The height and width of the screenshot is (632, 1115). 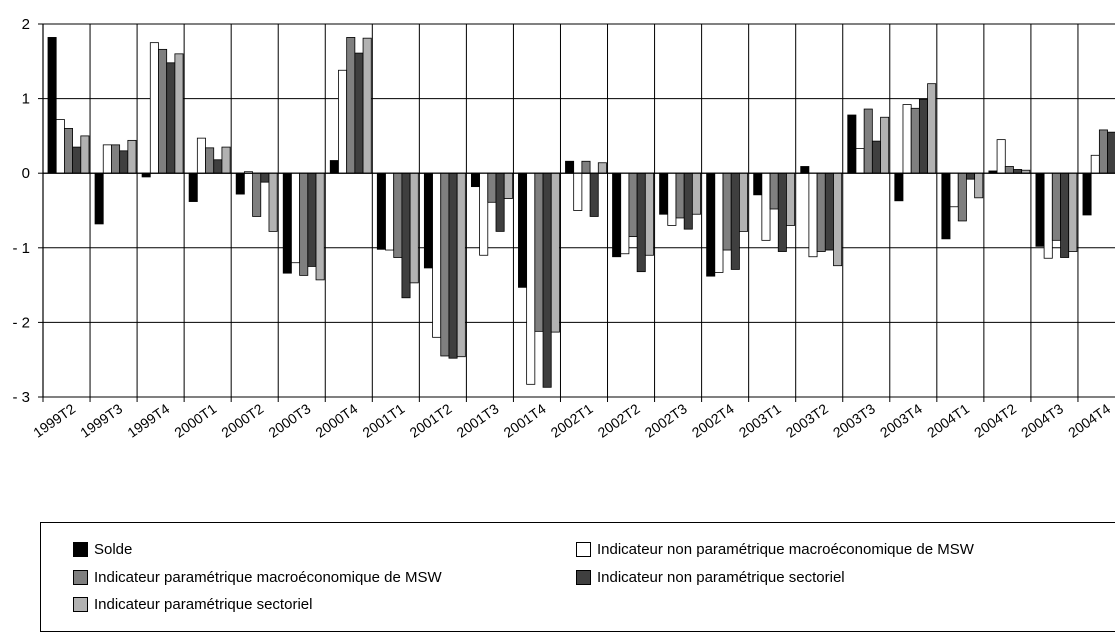 I want to click on x-tick-label: 2002T2, so click(x=619, y=420).